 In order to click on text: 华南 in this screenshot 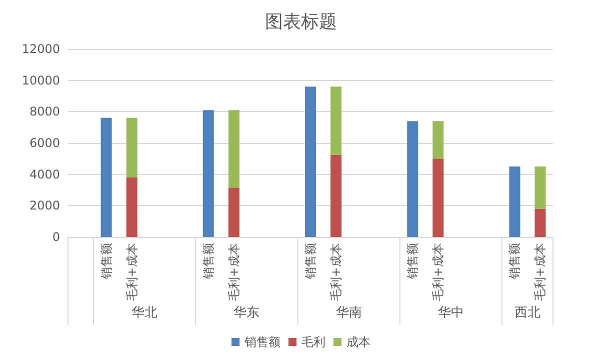, I will do `click(349, 313)`.